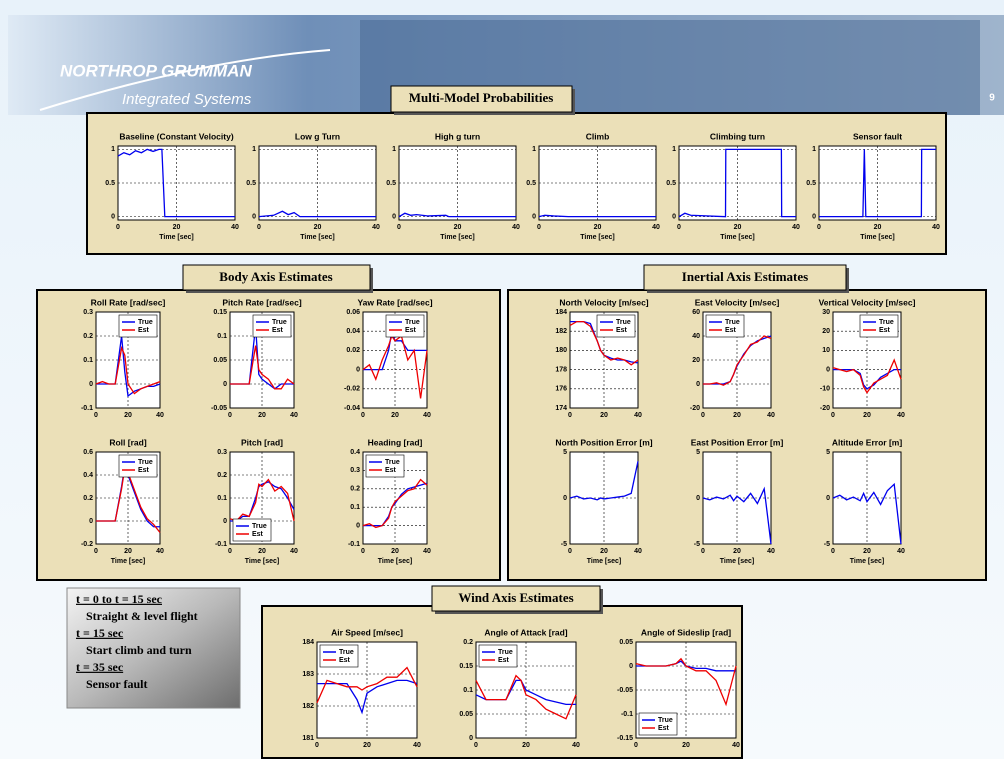 This screenshot has height=764, width=1004. I want to click on y-tick-label: 0.06, so click(353, 312).